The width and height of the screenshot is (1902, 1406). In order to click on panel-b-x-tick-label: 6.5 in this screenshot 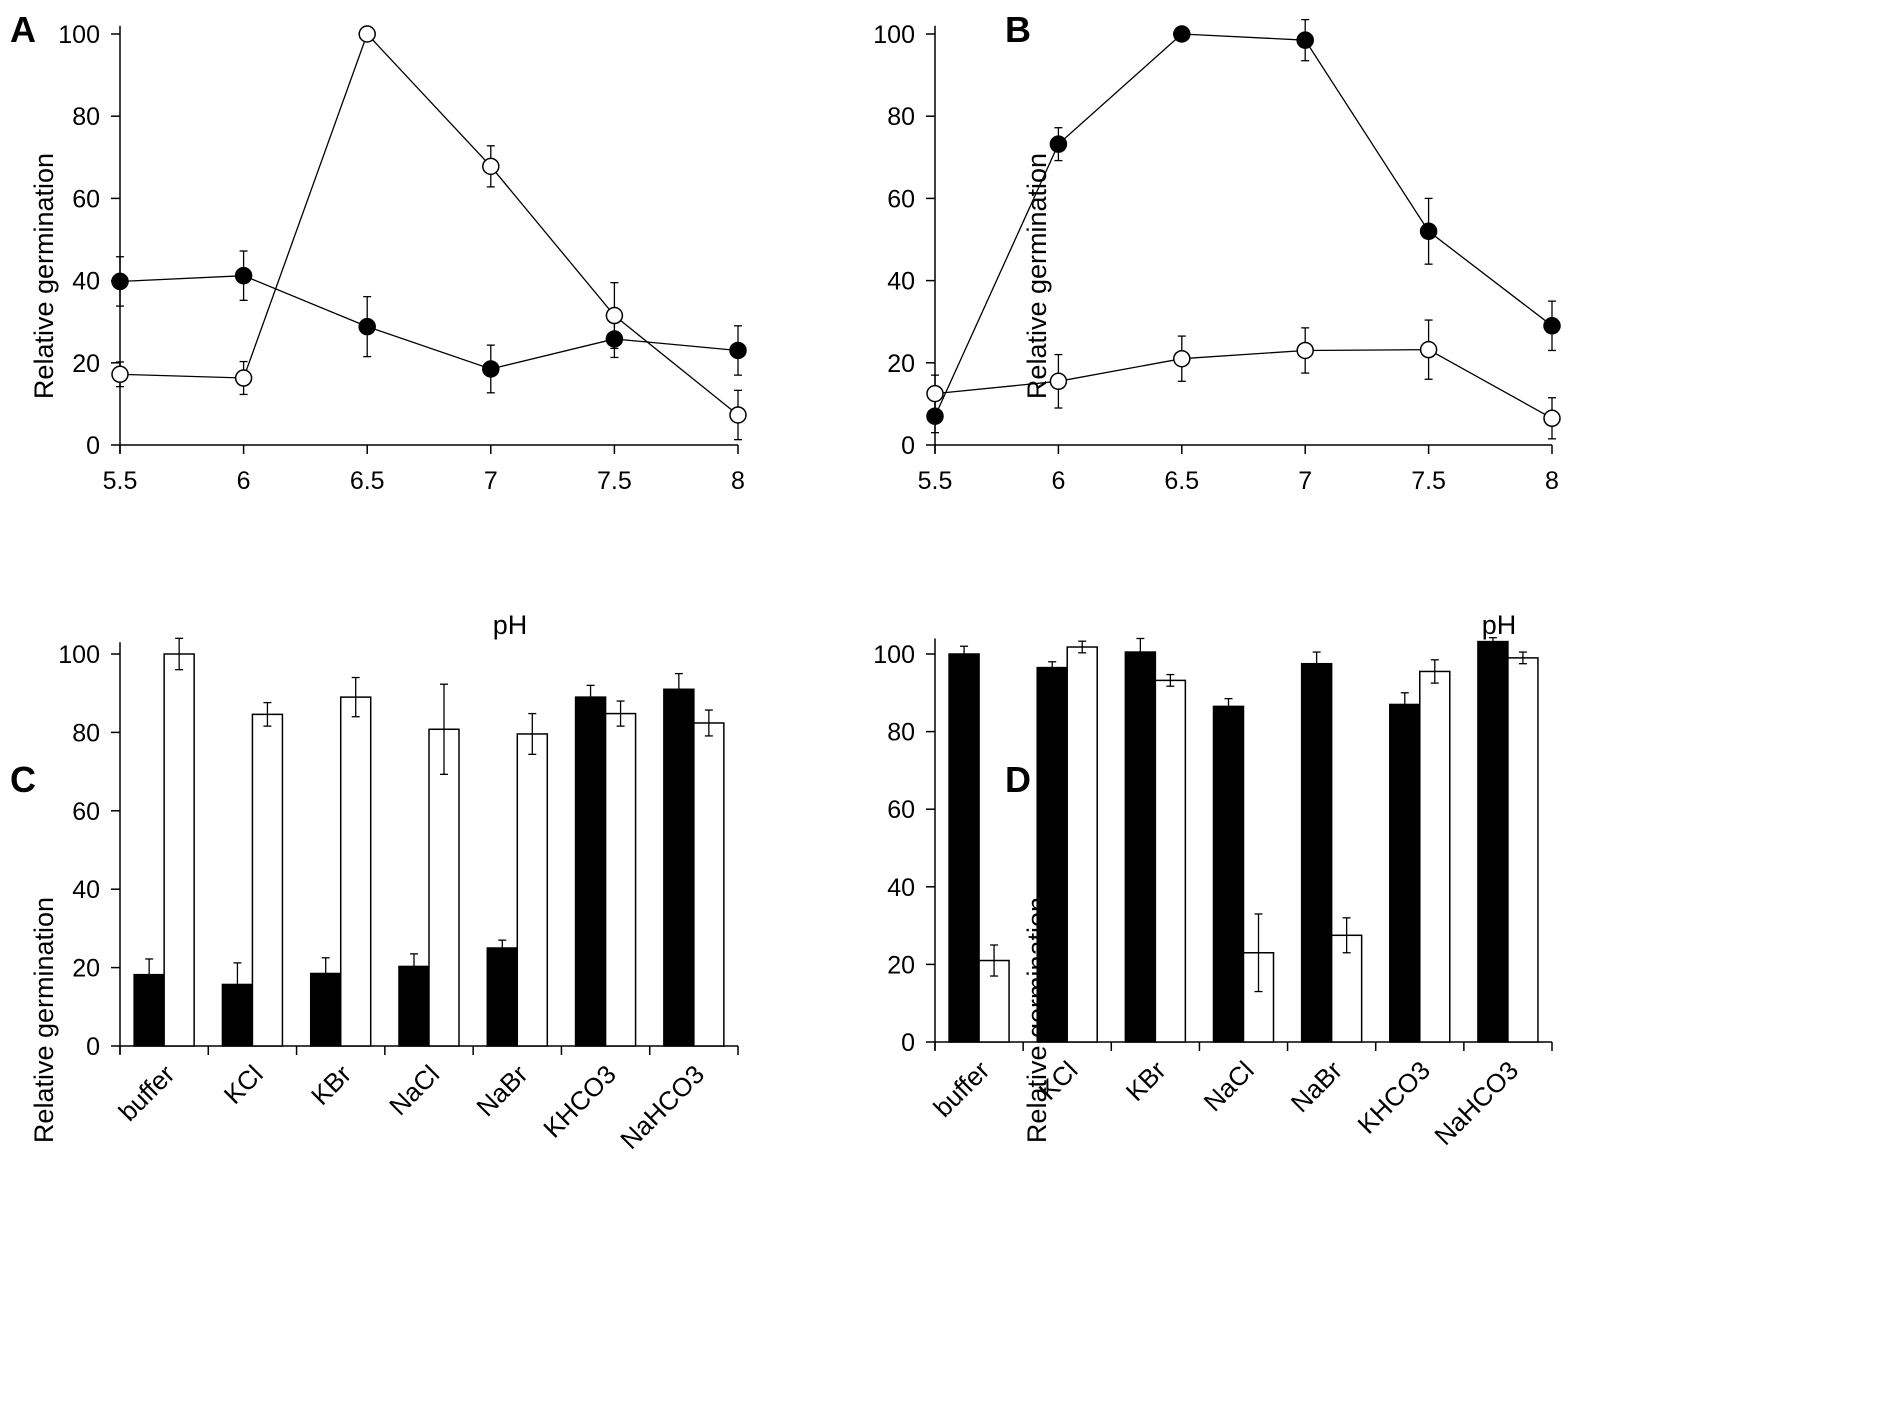, I will do `click(1181, 481)`.